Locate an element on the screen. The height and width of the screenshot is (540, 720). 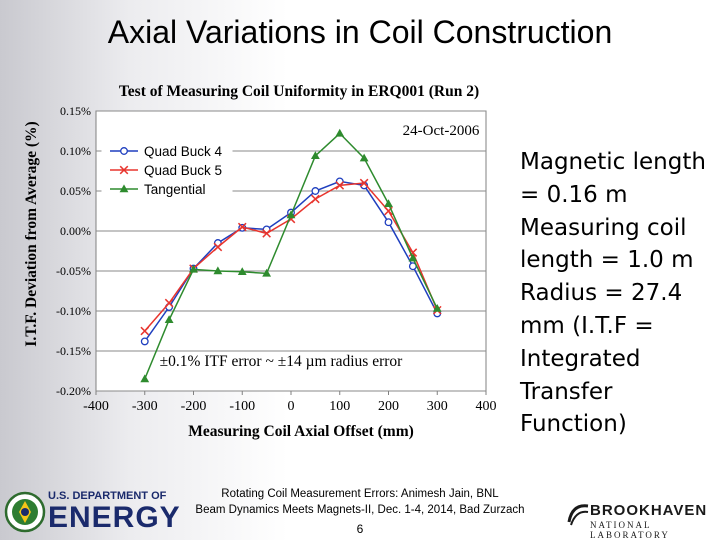
doe-logo: U.S. DEPARTMENT OF ENERGY is located at coordinates (92, 511).